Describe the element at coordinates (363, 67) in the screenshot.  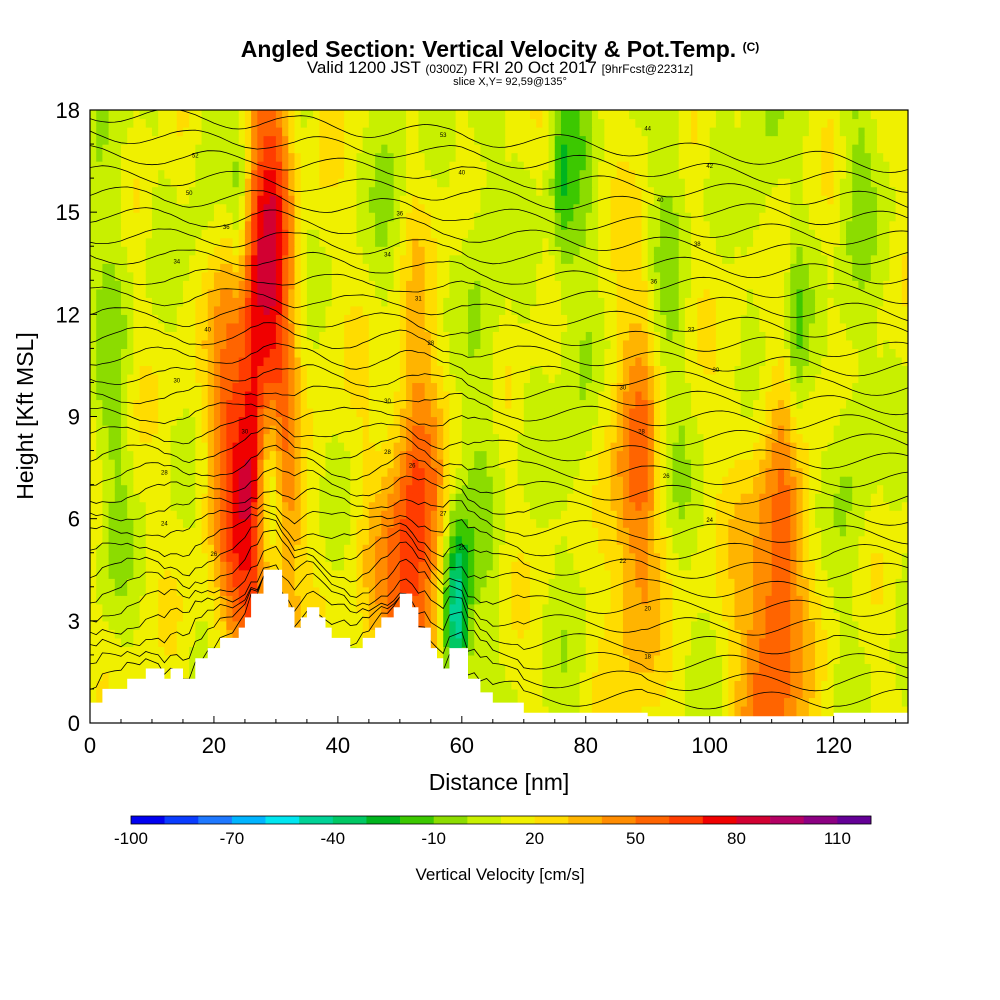
I see `valid-prefix: Valid 1200 JST` at that location.